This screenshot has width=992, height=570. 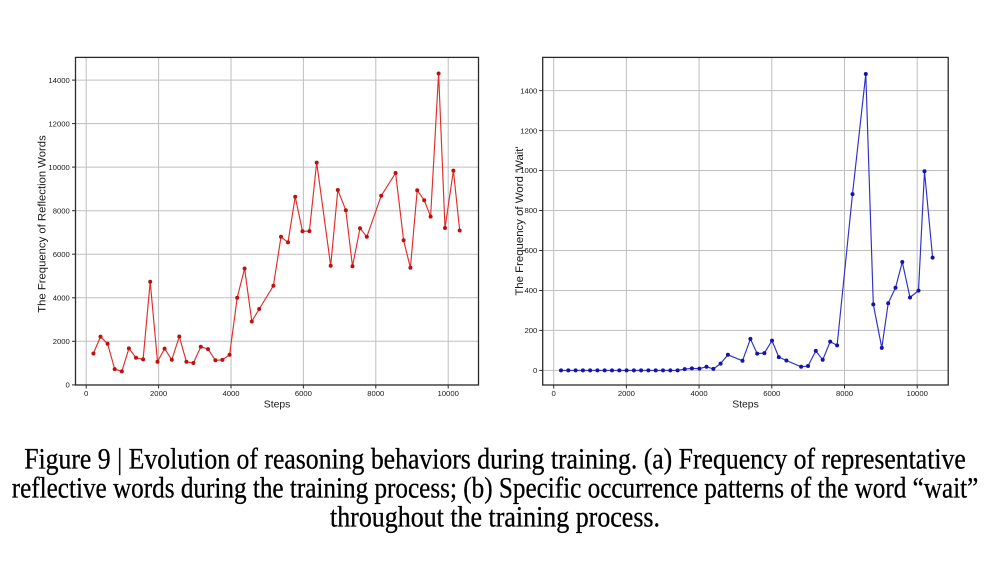 I want to click on svg-text: 400, so click(x=530, y=290).